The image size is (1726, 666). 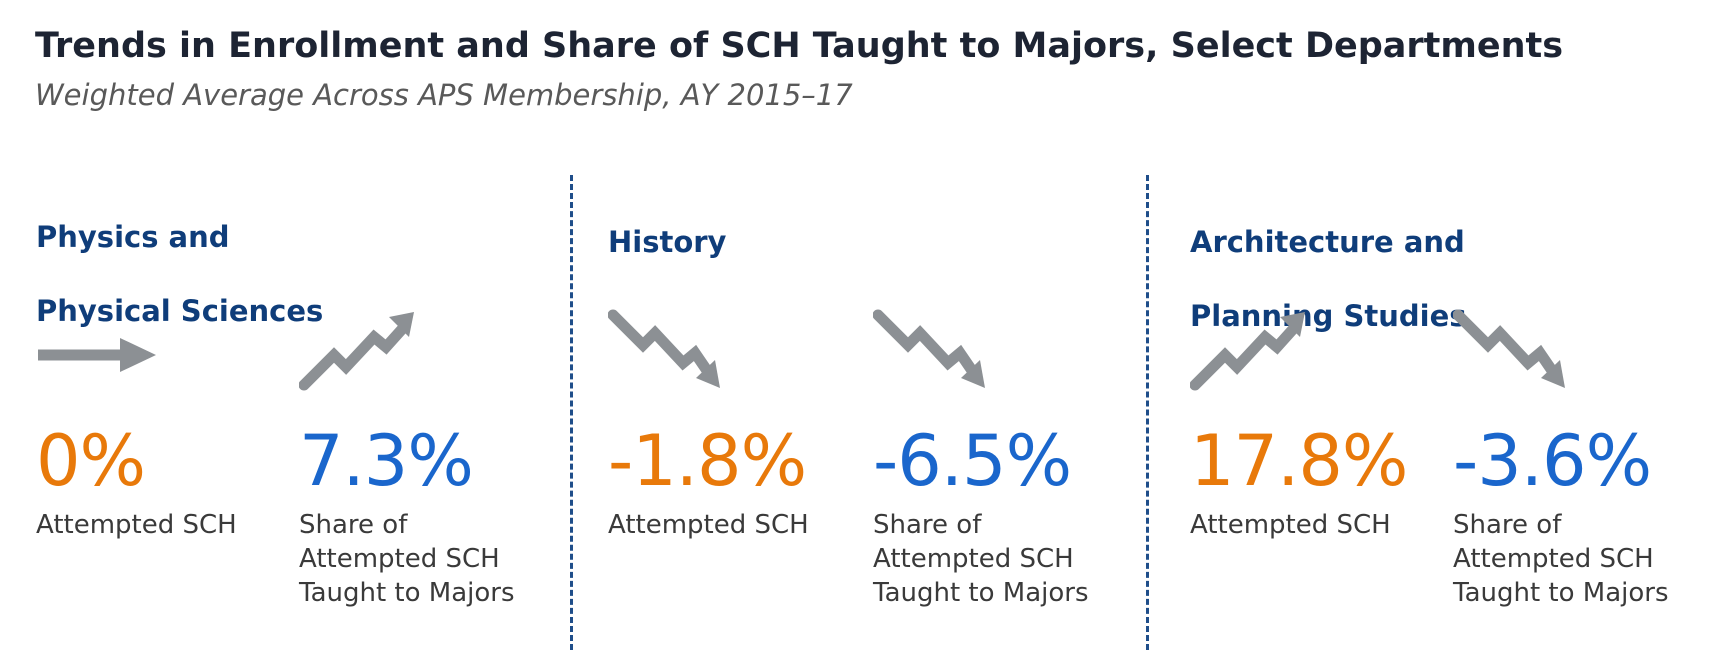 I want to click on attempted-sch-value: -1.8%, so click(x=707, y=461).